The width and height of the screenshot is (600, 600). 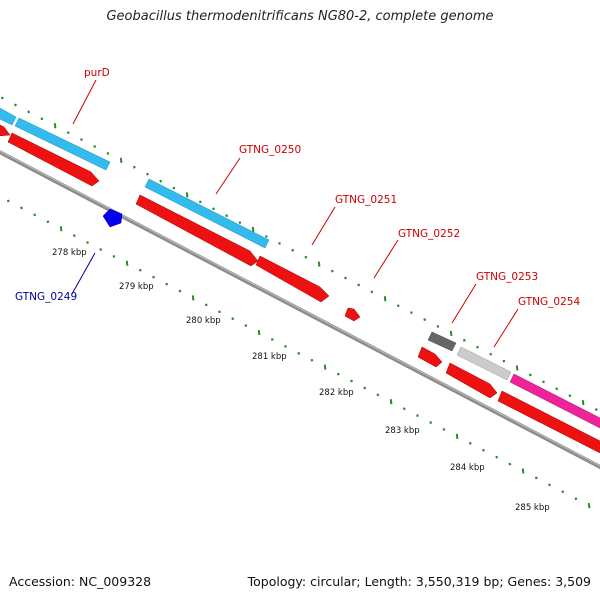 I want to click on gene-label-gtng-0252: GTNG_0252, so click(x=429, y=234).